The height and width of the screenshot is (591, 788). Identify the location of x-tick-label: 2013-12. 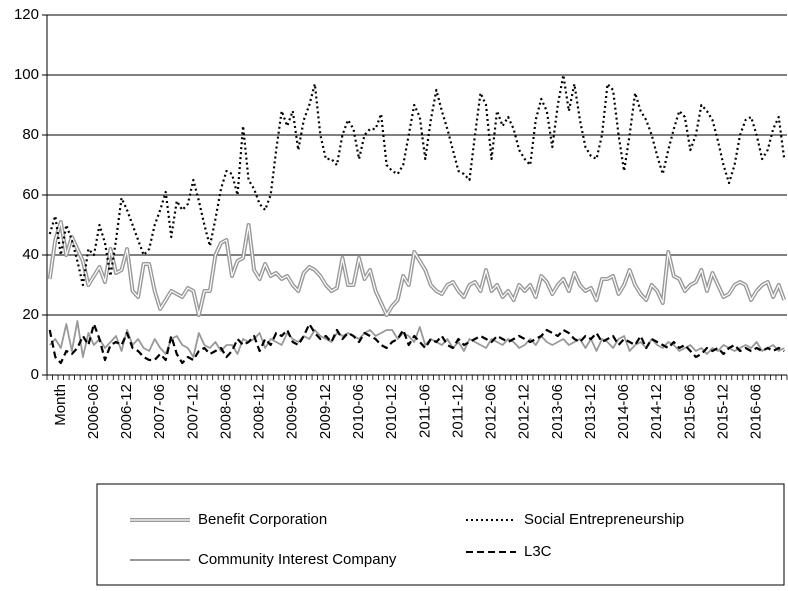
(590, 411).